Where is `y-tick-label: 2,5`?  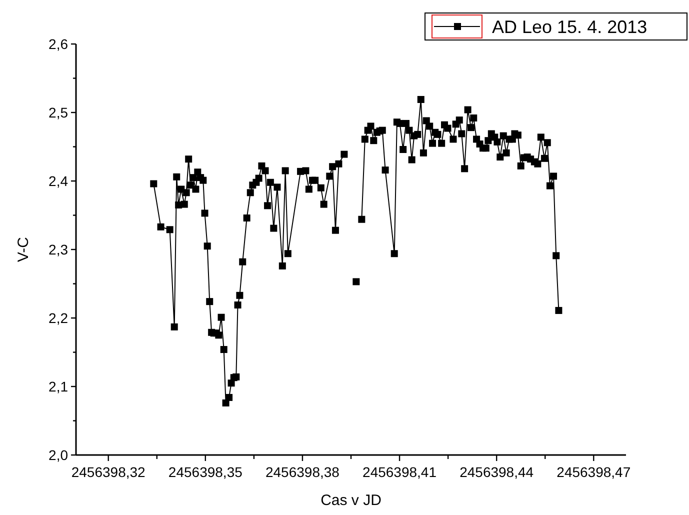
y-tick-label: 2,5 is located at coordinates (58, 112).